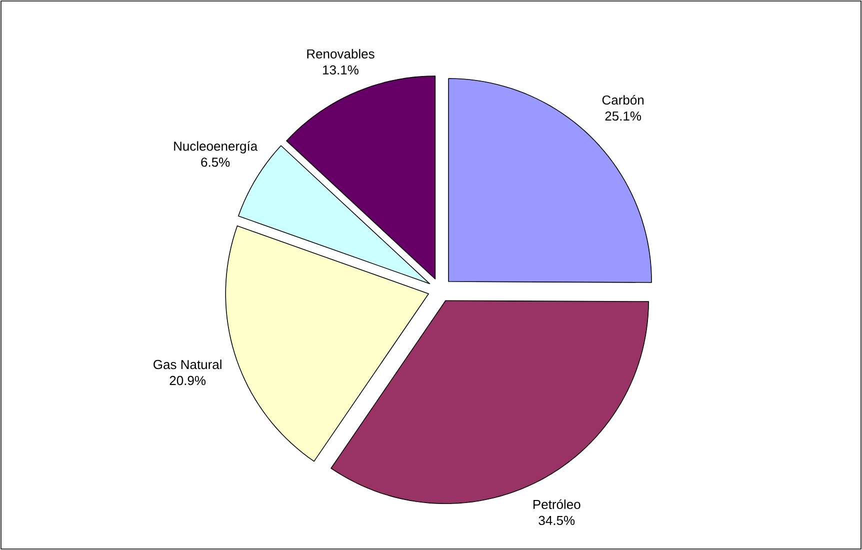  What do you see at coordinates (340, 53) in the screenshot?
I see `slice-label: Renovables` at bounding box center [340, 53].